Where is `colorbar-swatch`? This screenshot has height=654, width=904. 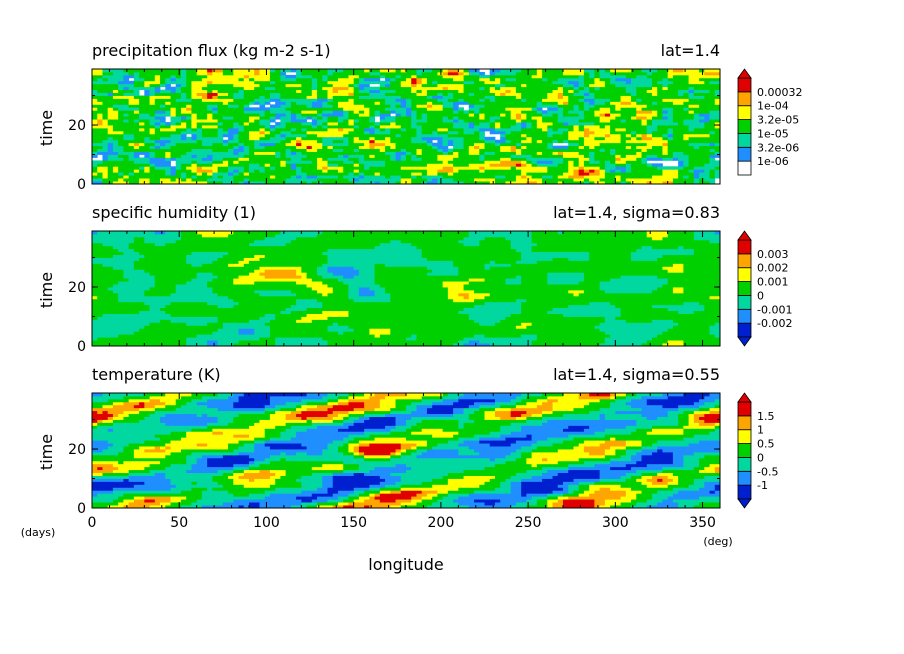
colorbar-swatch is located at coordinates (744, 112).